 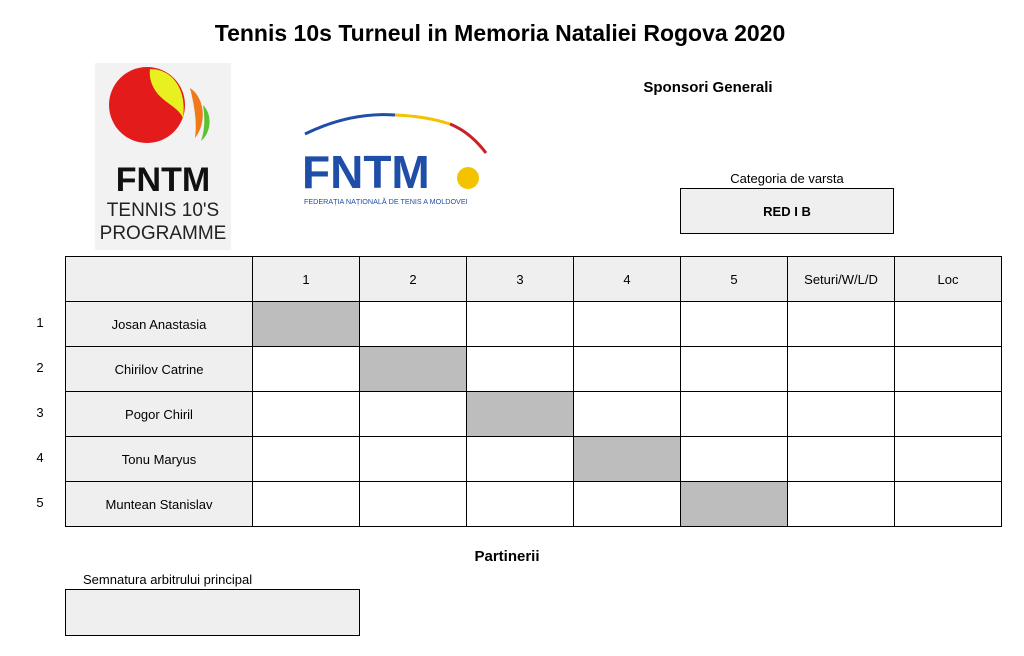 What do you see at coordinates (520, 279) in the screenshot?
I see `header-cell: 3` at bounding box center [520, 279].